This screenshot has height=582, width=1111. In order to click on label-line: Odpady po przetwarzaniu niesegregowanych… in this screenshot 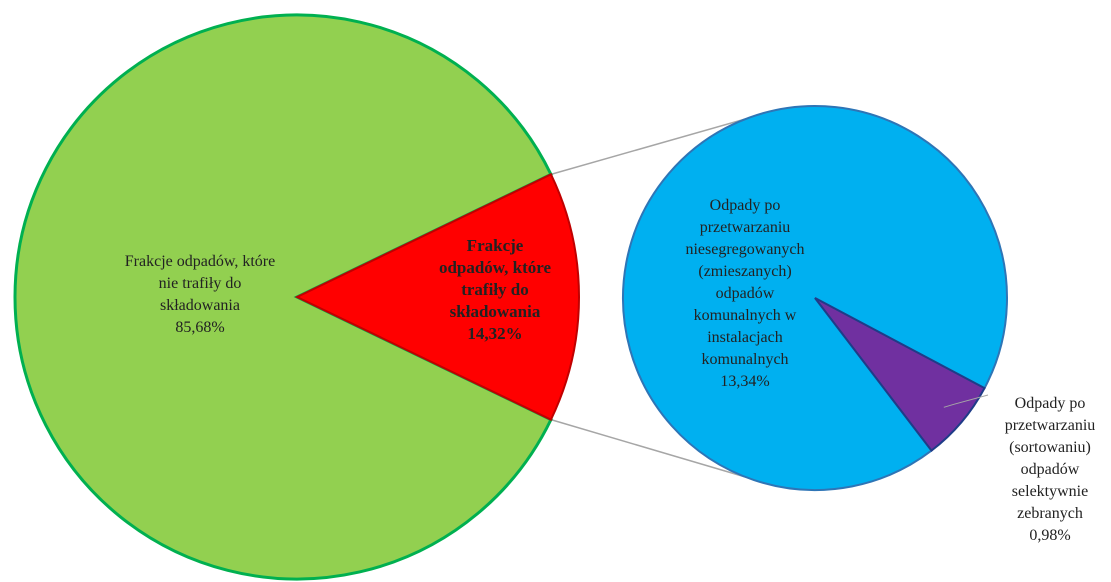, I will do `click(745, 282)`.